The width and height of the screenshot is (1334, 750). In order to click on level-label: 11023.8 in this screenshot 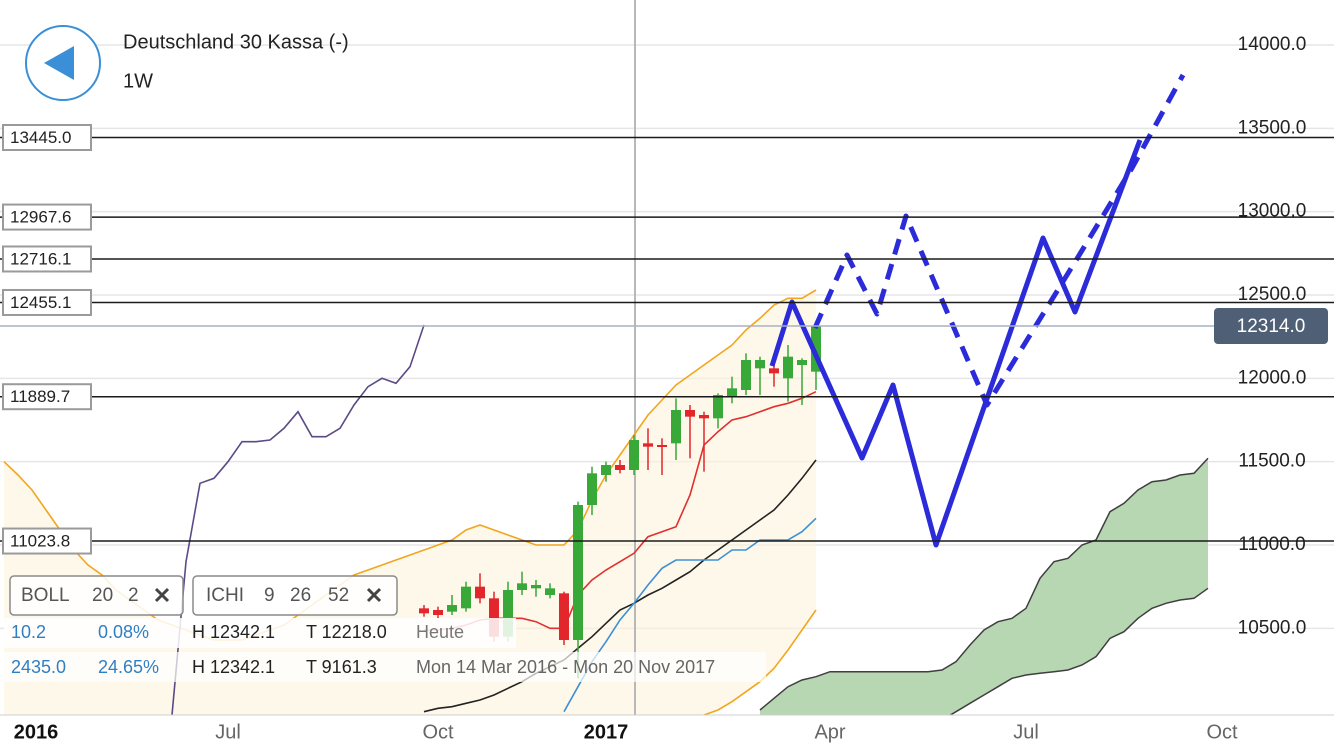, I will do `click(40, 541)`.